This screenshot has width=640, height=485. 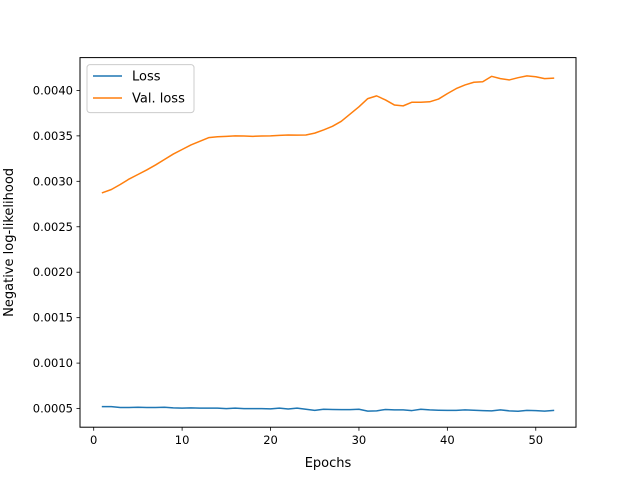 What do you see at coordinates (140, 89) in the screenshot?
I see `legend: Loss Val. loss` at bounding box center [140, 89].